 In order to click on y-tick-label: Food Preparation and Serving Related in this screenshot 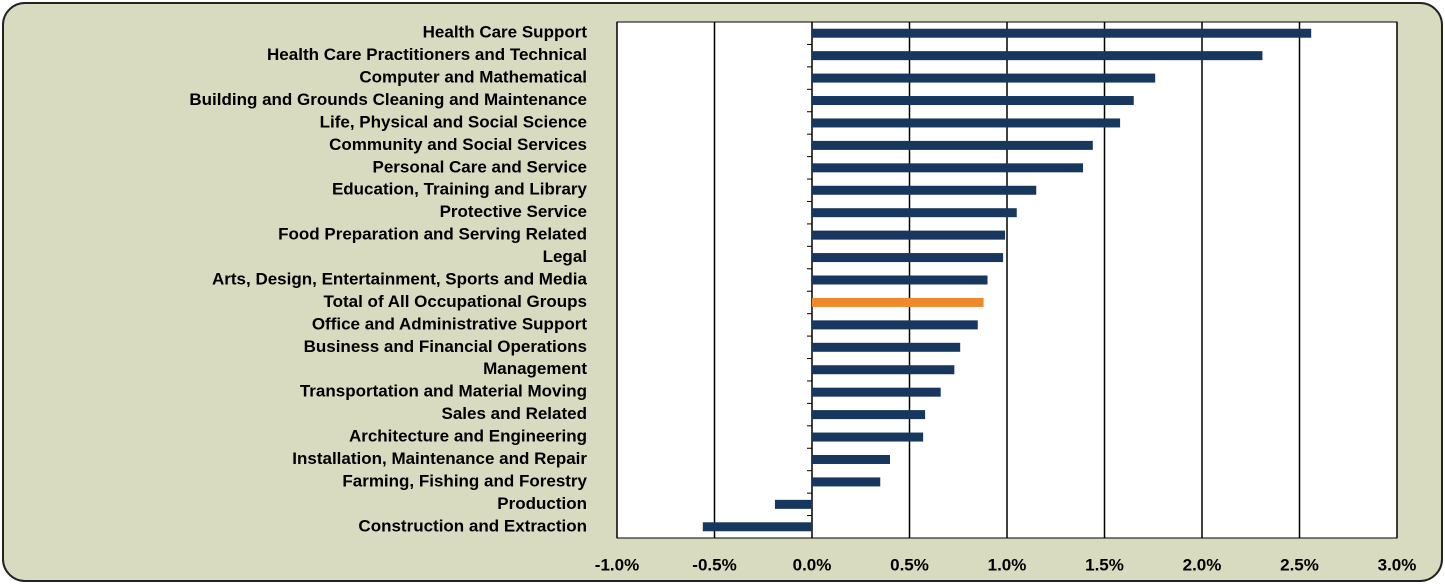, I will do `click(432, 234)`.